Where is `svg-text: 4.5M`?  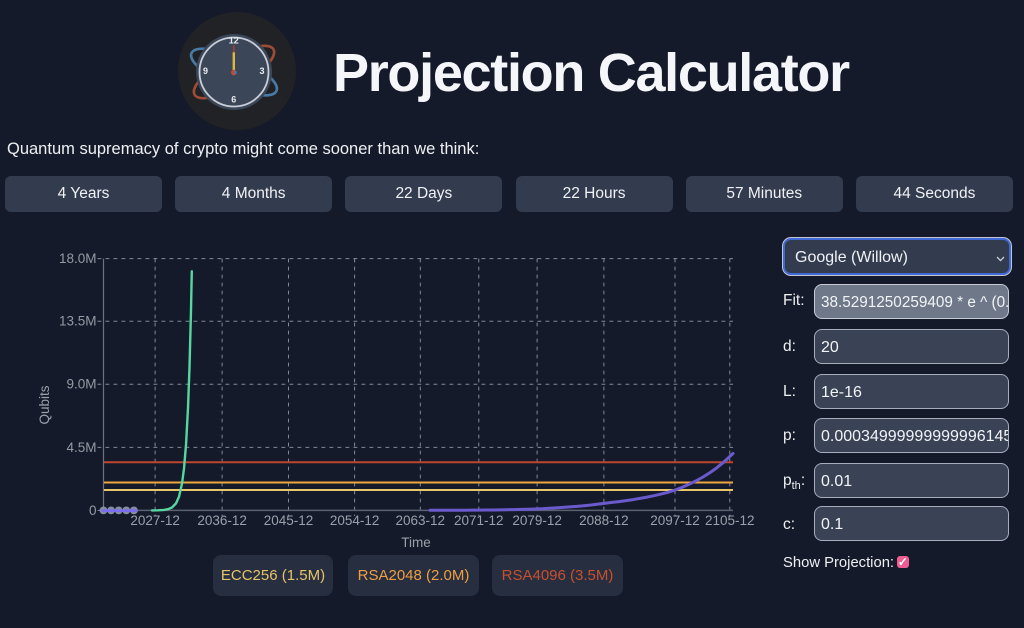
svg-text: 4.5M is located at coordinates (81, 447).